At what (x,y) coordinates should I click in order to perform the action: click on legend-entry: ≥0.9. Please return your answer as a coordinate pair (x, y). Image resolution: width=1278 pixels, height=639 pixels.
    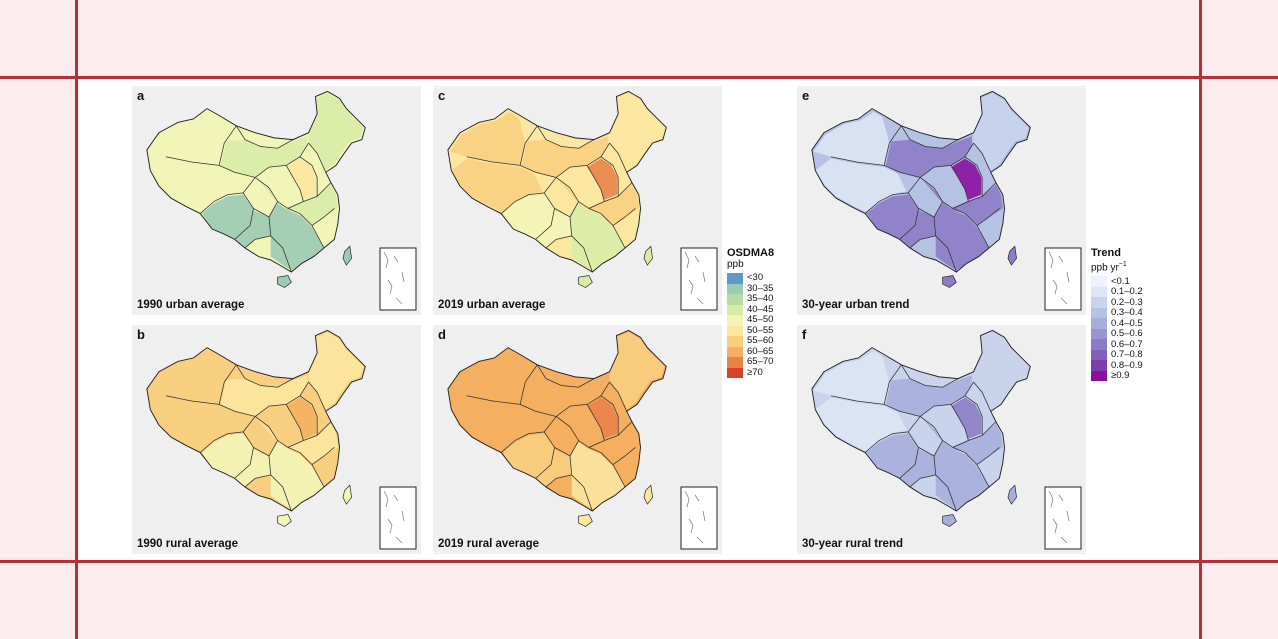
    Looking at the image, I should click on (1117, 376).